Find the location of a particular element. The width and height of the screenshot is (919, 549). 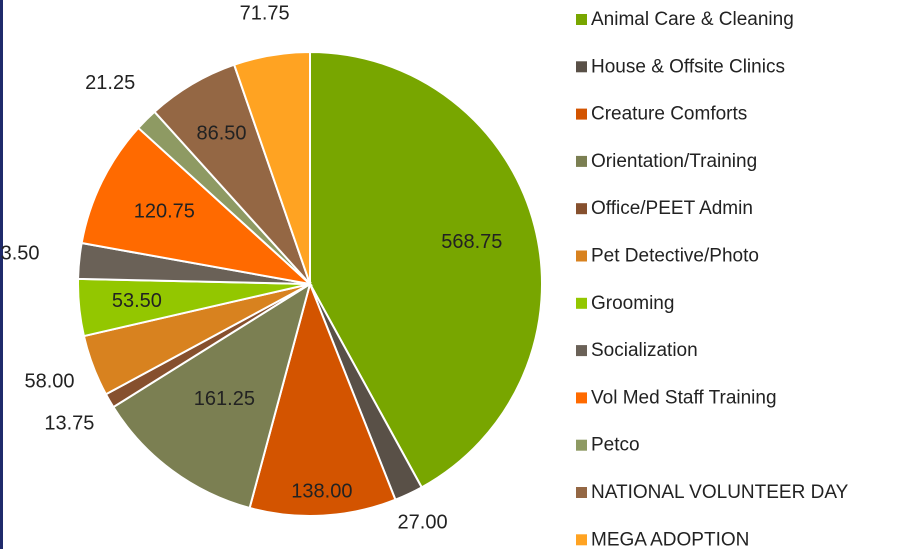

legend-label: Office/PEET Admin is located at coordinates (672, 208).